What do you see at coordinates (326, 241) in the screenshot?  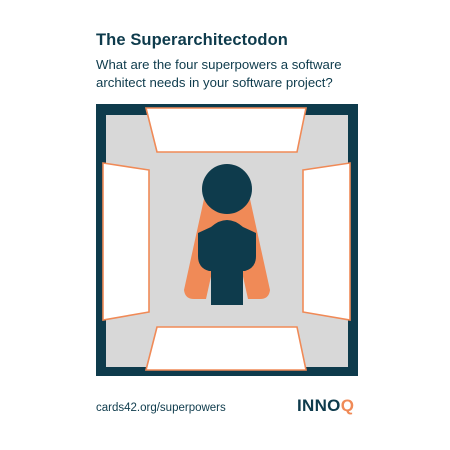 I see `right-panel` at bounding box center [326, 241].